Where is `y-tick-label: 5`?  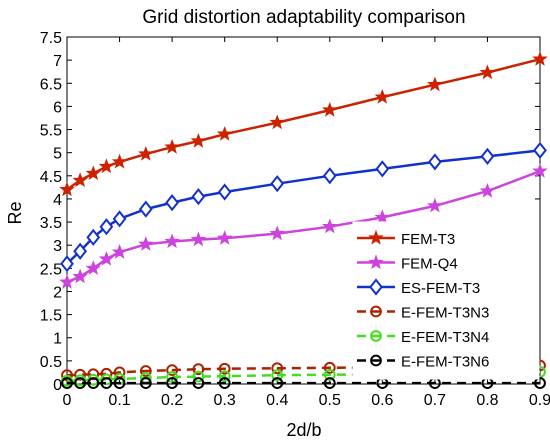
y-tick-label: 5 is located at coordinates (57, 154).